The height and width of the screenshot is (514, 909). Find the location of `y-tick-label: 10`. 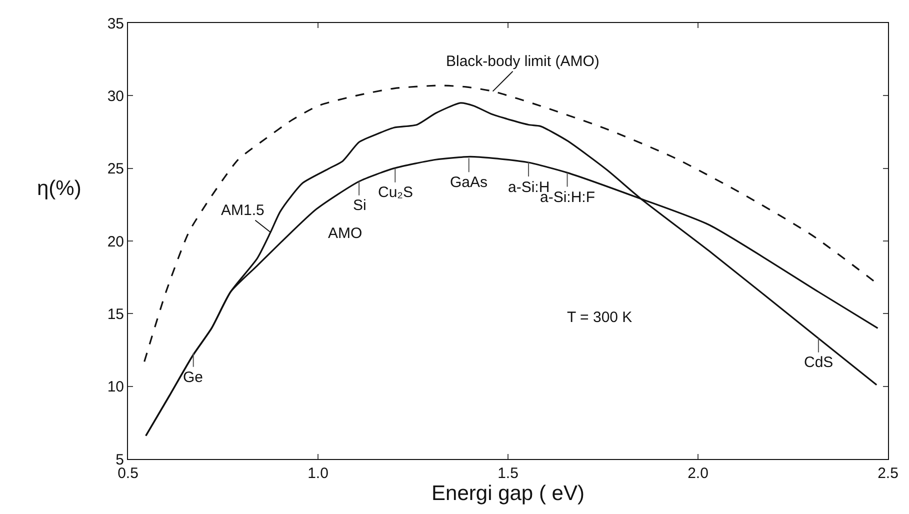

y-tick-label: 10 is located at coordinates (115, 387).